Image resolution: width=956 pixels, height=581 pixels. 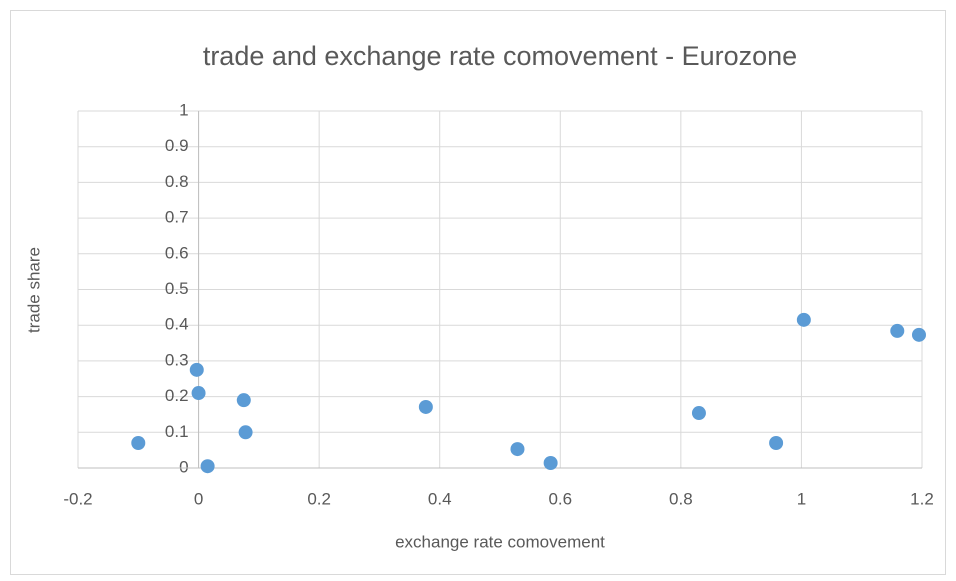 I want to click on x-tick-label: 0.4, so click(x=440, y=498).